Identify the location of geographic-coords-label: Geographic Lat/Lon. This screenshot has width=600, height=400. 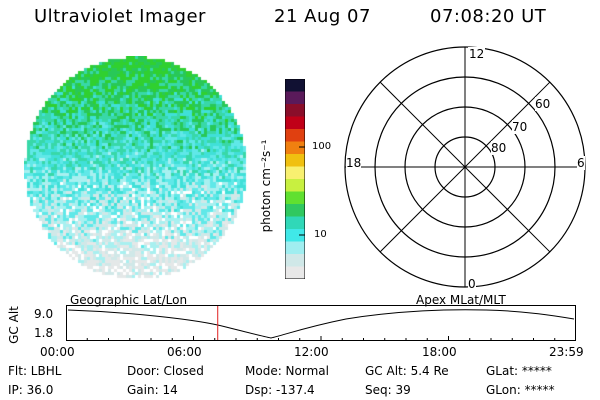
(129, 300).